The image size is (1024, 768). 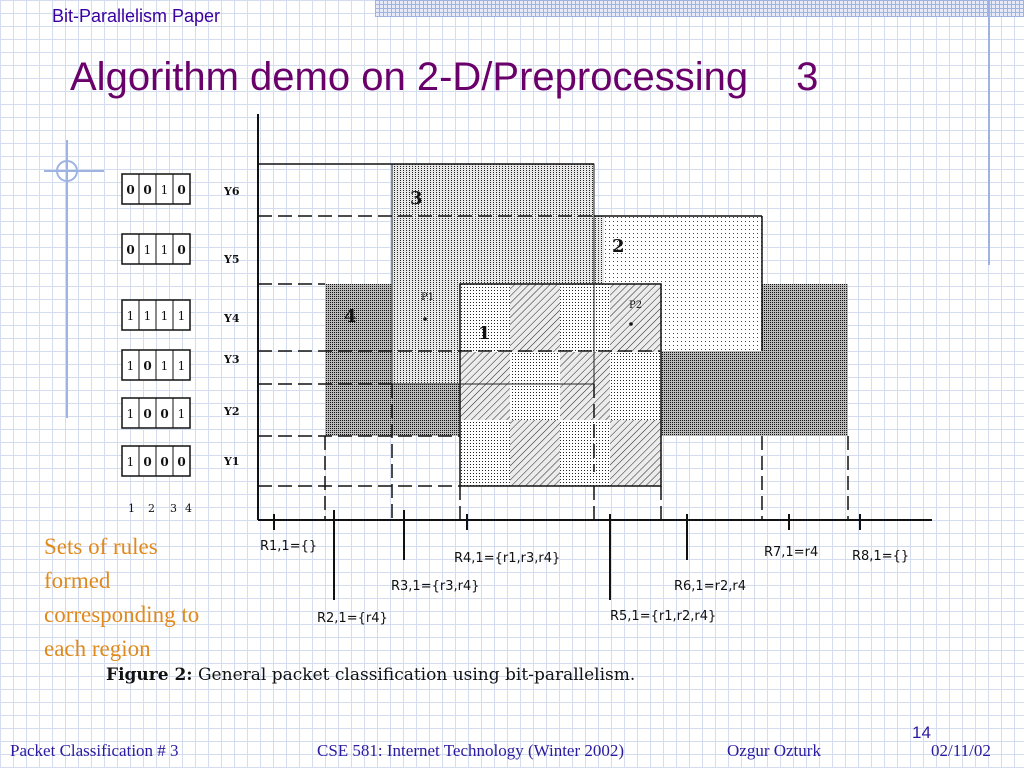 What do you see at coordinates (74, 171) in the screenshot?
I see `decor-line-bullet` at bounding box center [74, 171].